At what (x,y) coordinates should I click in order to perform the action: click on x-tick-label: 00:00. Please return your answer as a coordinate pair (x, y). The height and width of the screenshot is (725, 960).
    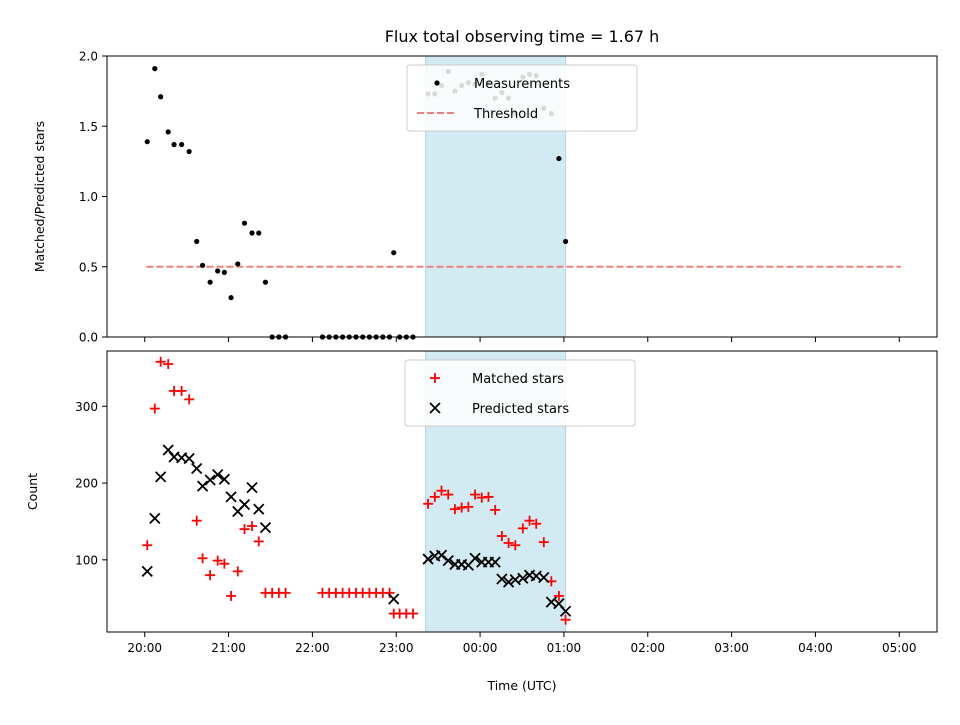
    Looking at the image, I should click on (480, 648).